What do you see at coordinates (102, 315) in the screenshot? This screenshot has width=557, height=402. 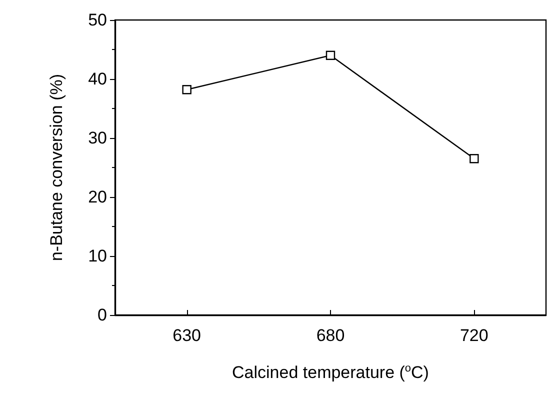 I see `y-tick-label: 0` at bounding box center [102, 315].